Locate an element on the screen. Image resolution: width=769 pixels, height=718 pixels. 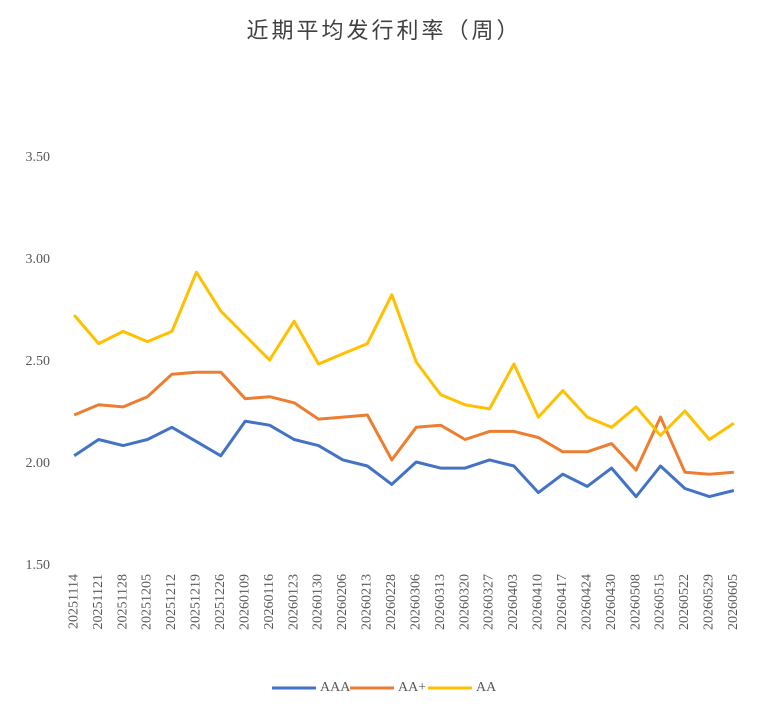
x-tick-label: 20251226 is located at coordinates (220, 602).